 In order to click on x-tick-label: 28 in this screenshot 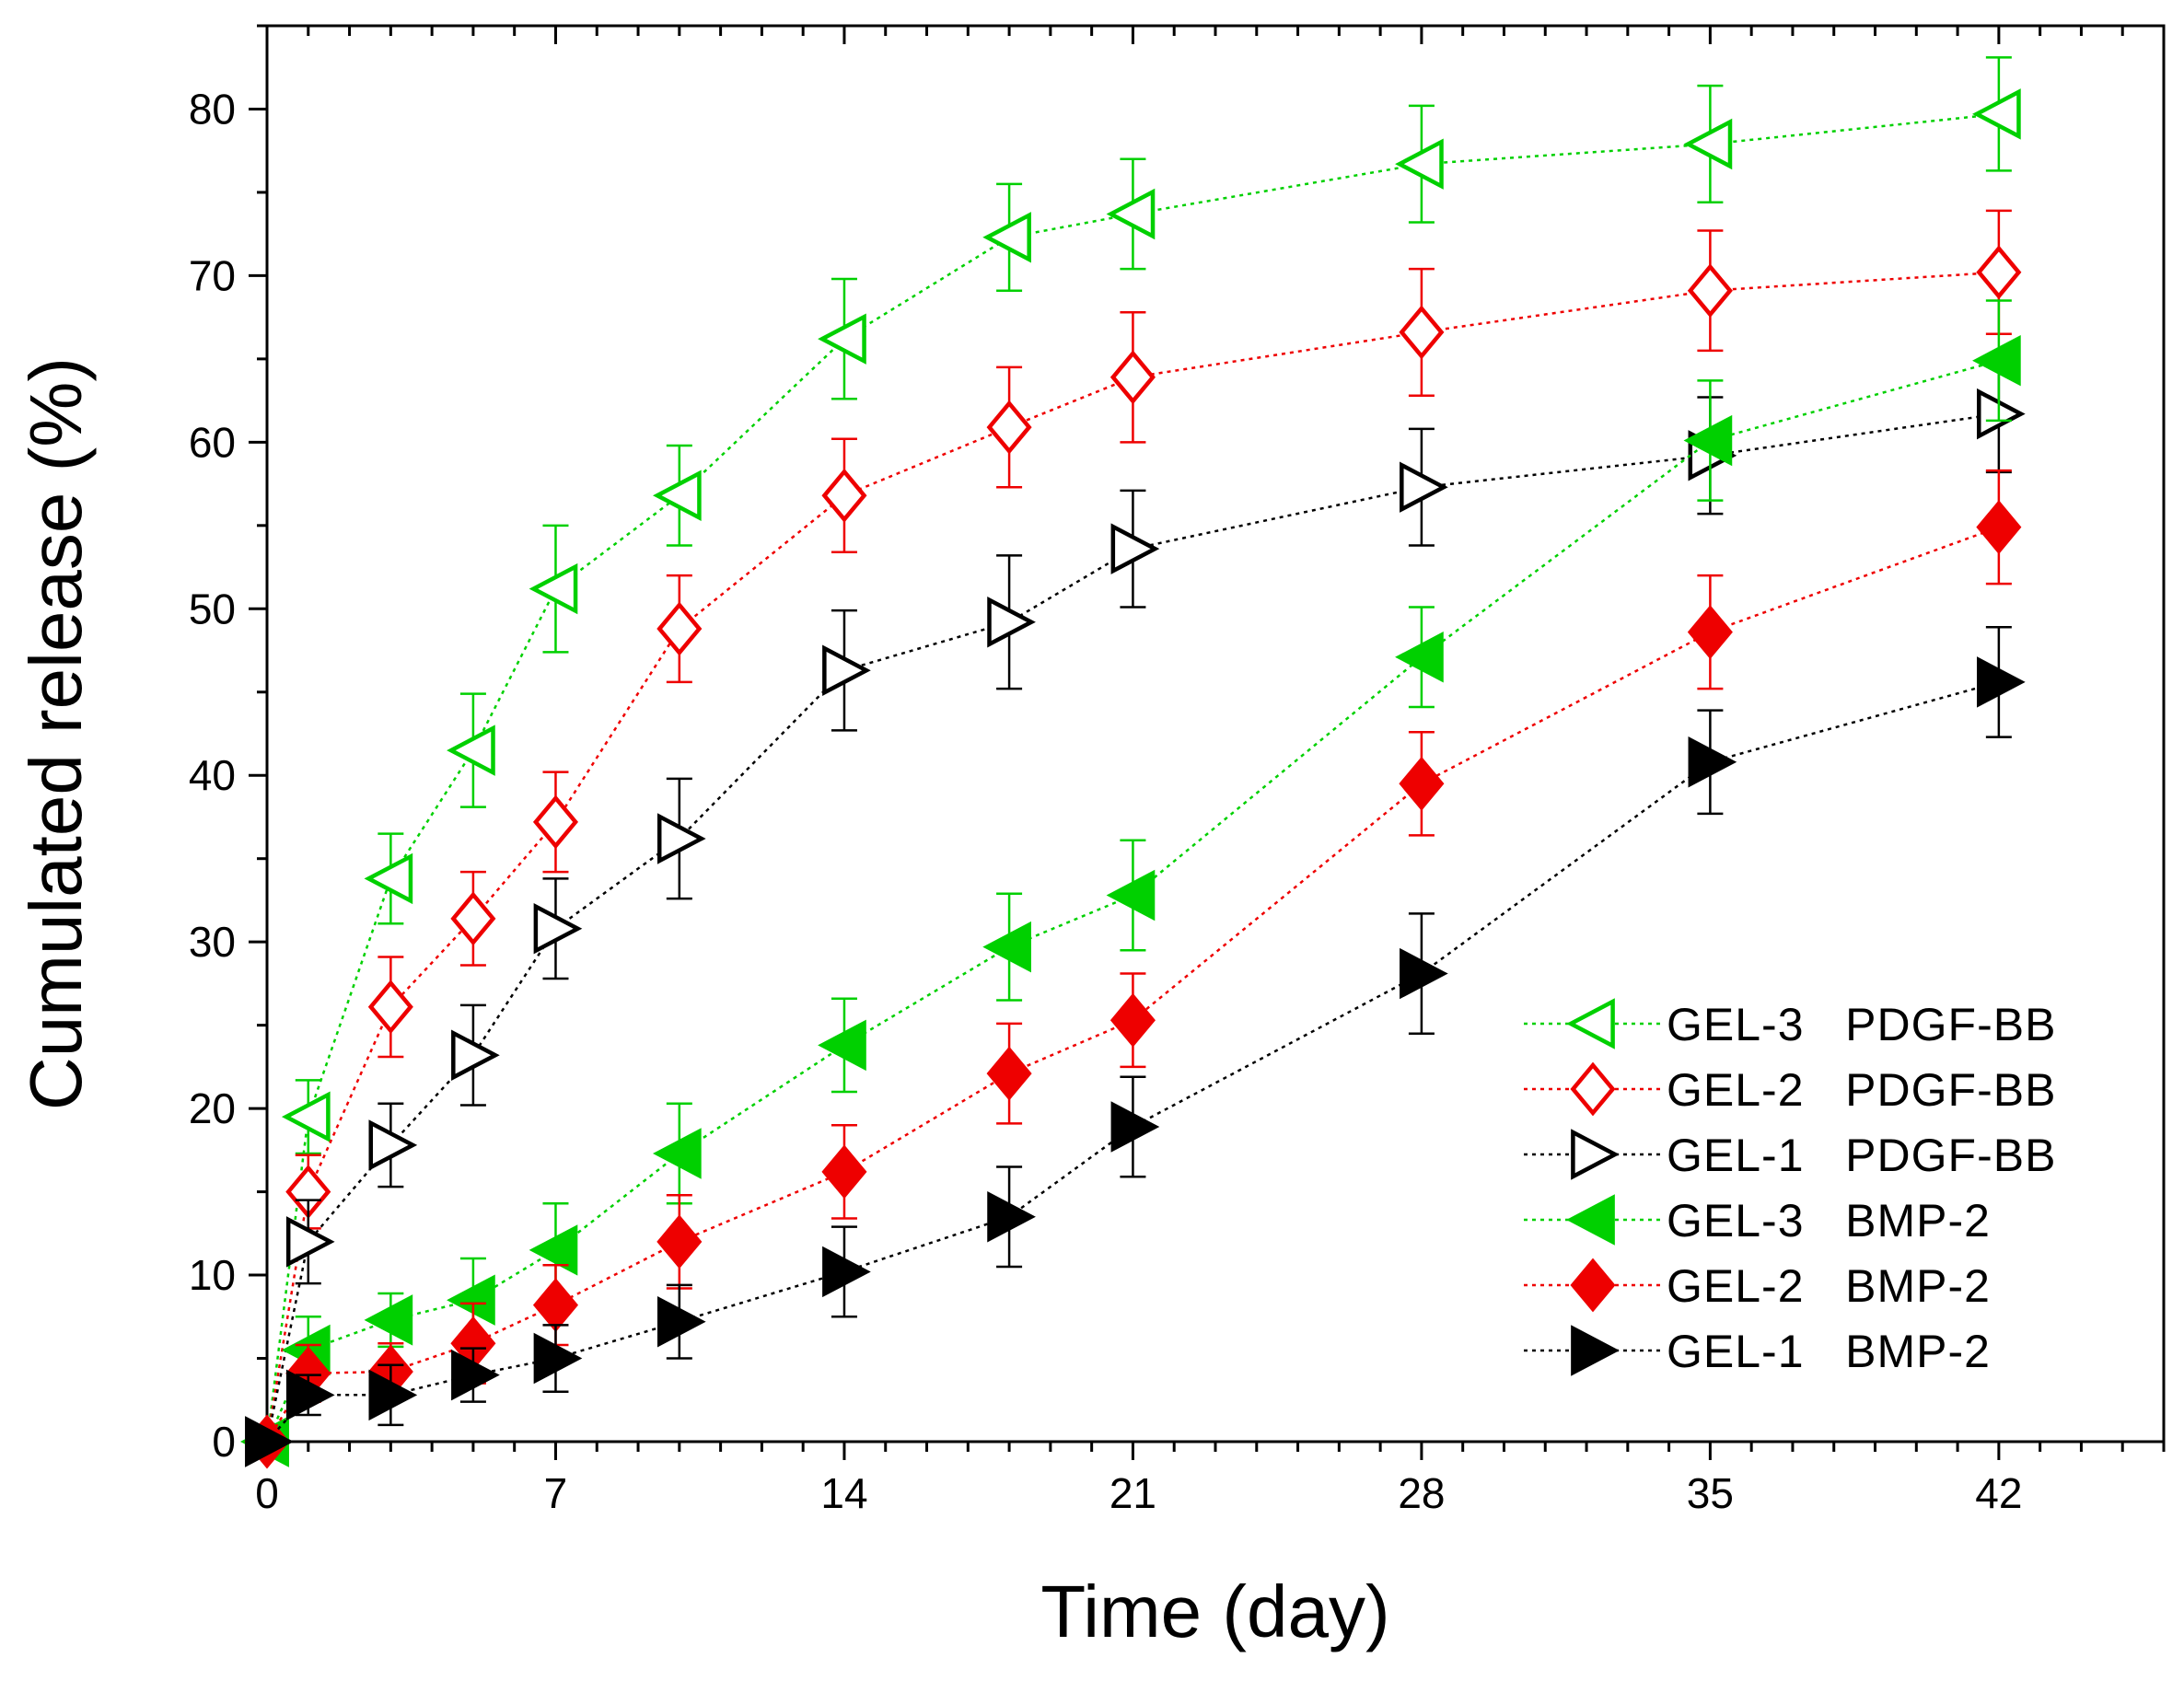, I will do `click(1421, 1493)`.